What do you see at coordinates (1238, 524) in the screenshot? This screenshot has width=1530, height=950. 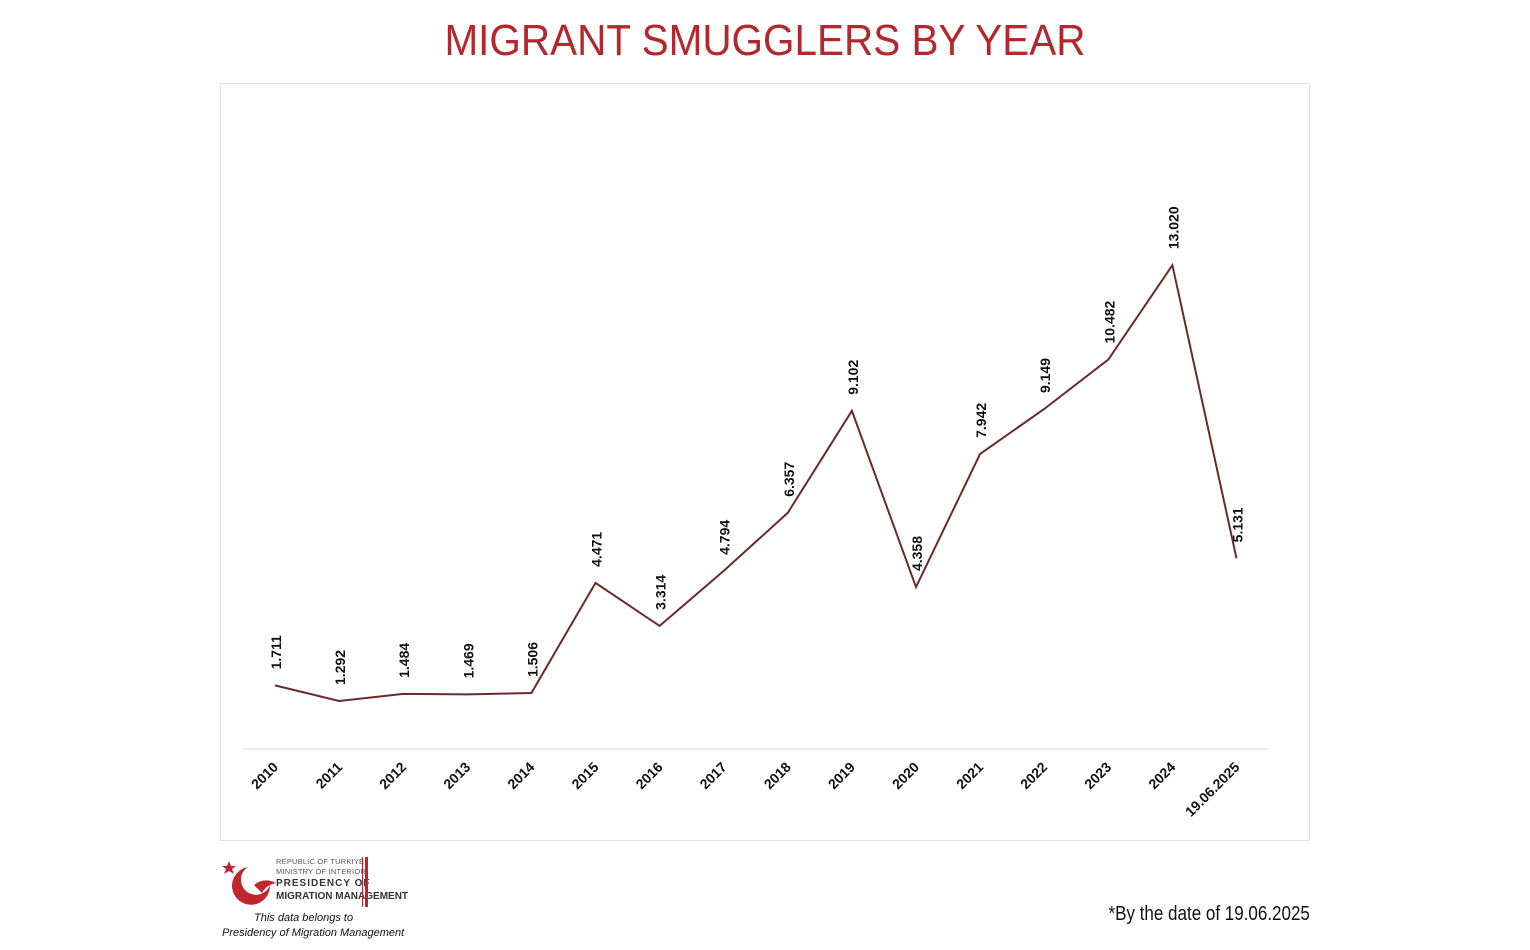 I see `data-label: 5.131` at bounding box center [1238, 524].